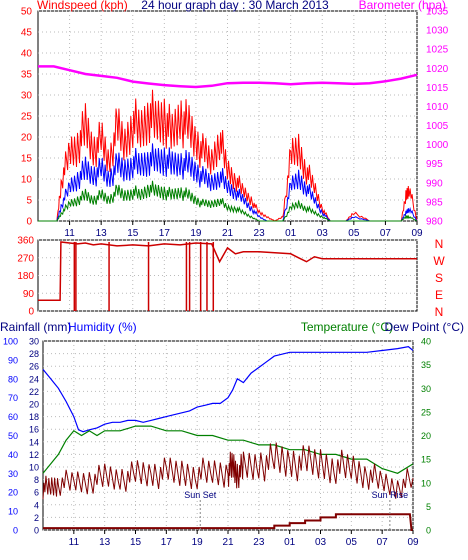 This screenshot has width=468, height=560. Describe the element at coordinates (437, 126) in the screenshot. I see `barometer-tick-label: 1005` at that location.